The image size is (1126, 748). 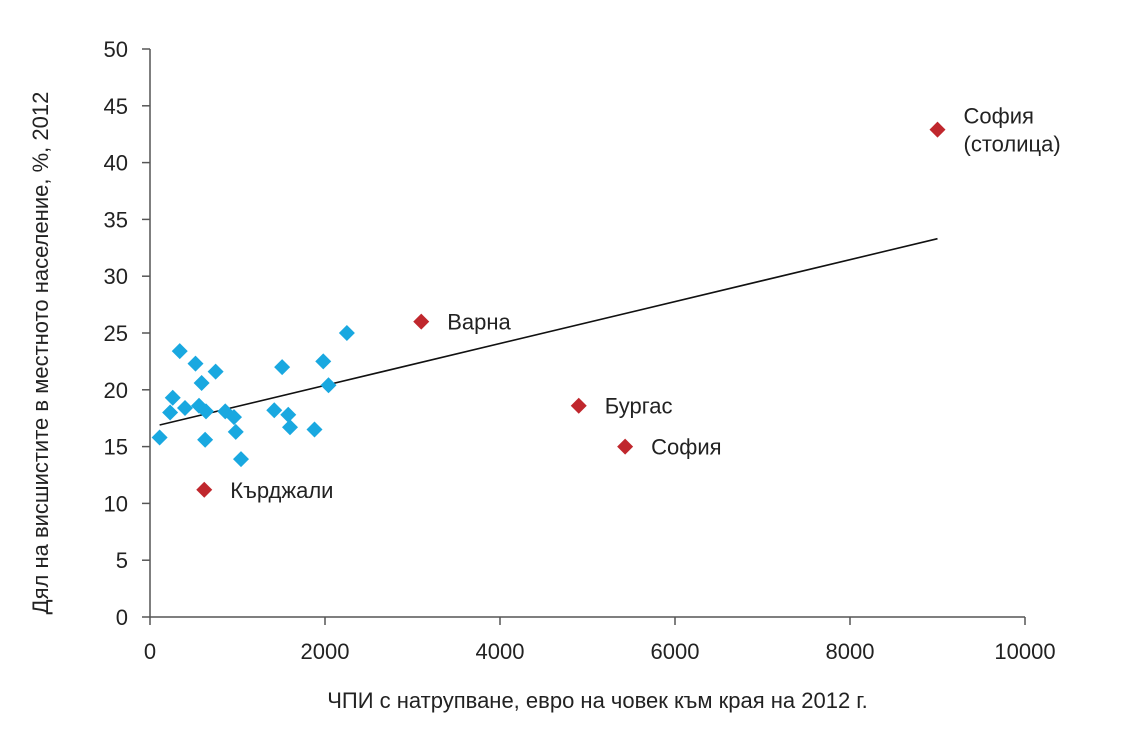 What do you see at coordinates (116, 219) in the screenshot?
I see `y-tick-label: 35` at bounding box center [116, 219].